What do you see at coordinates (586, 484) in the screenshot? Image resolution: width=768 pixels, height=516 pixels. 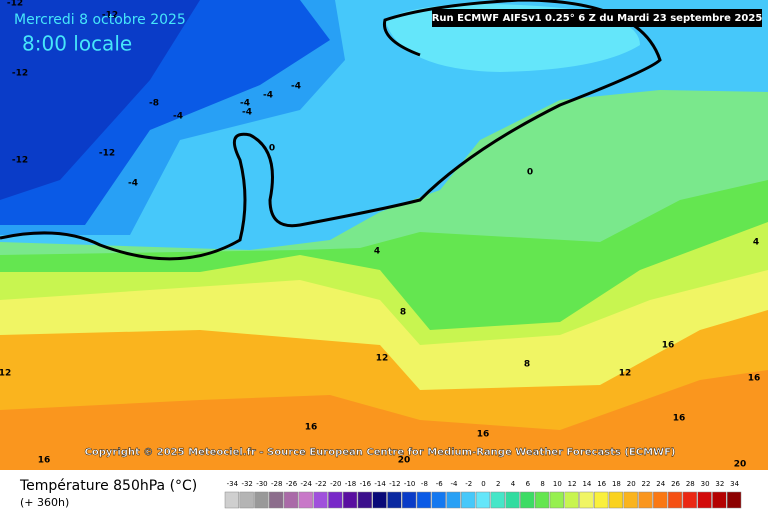 I see `legend-tick: 14` at bounding box center [586, 484].